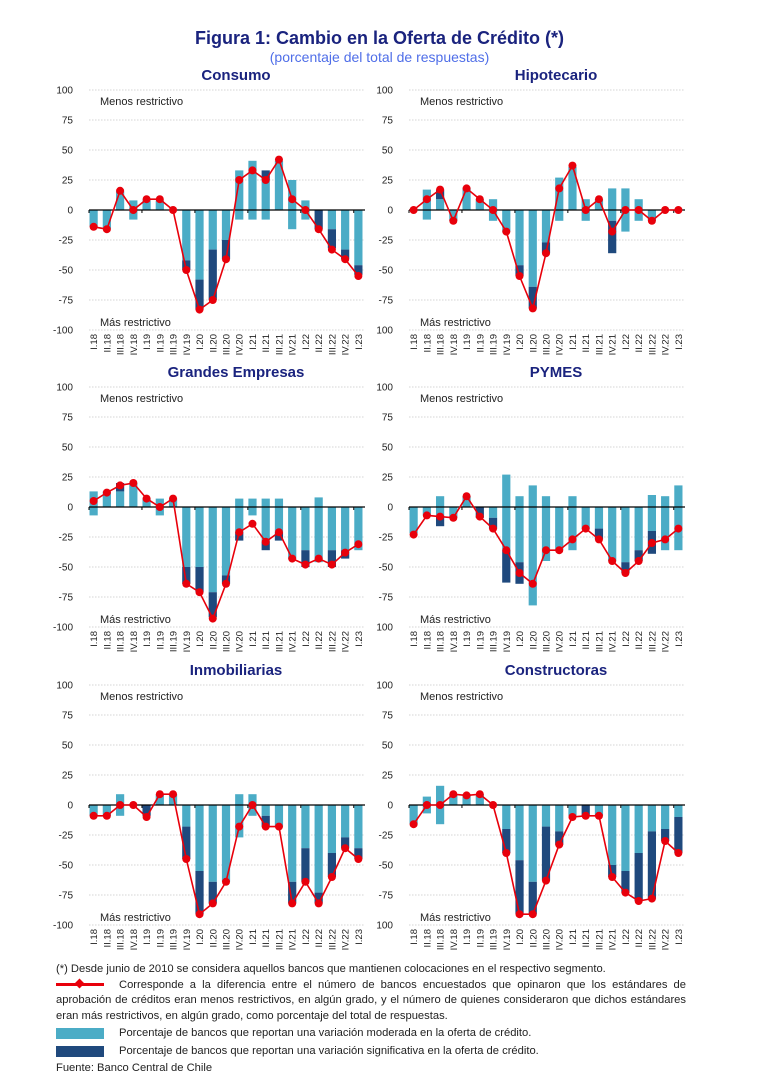 Image resolution: width=759 pixels, height=1090 pixels. I want to click on x-tick-label: I.18, so click(414, 937).